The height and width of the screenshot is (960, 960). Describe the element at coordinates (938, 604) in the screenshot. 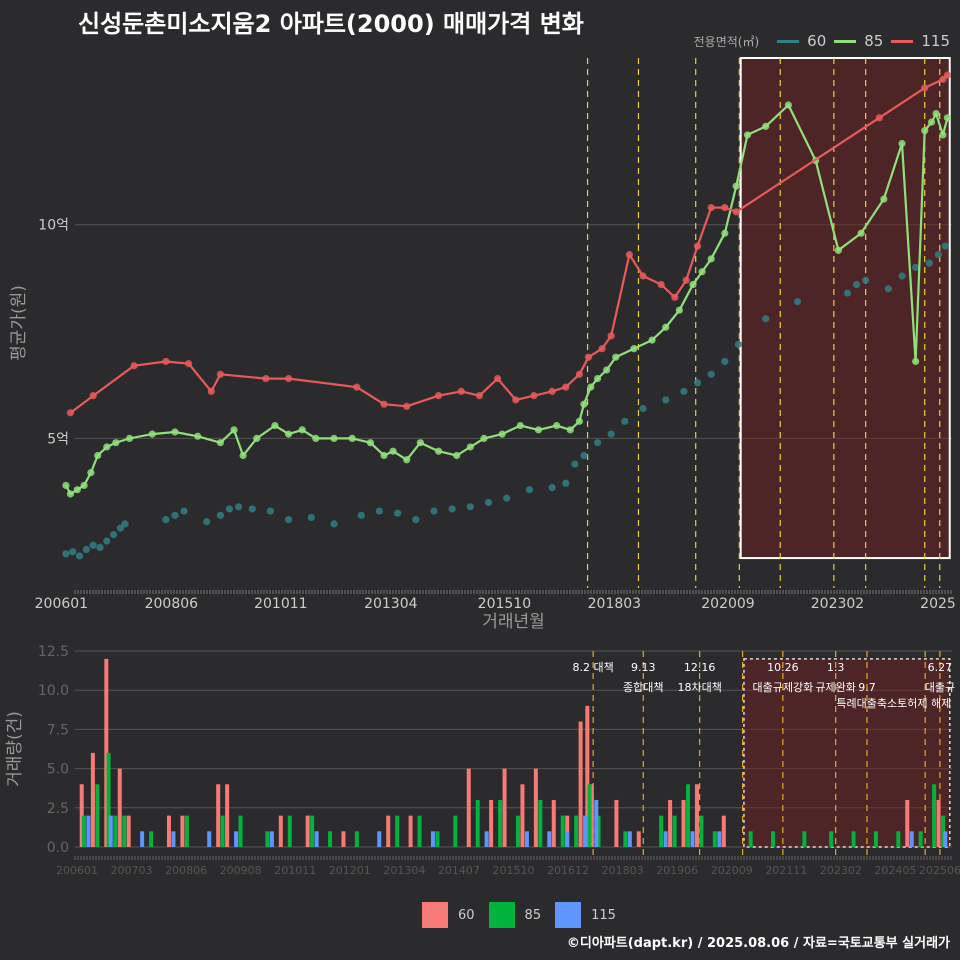

I see `price-x-tick-label: 2025` at that location.